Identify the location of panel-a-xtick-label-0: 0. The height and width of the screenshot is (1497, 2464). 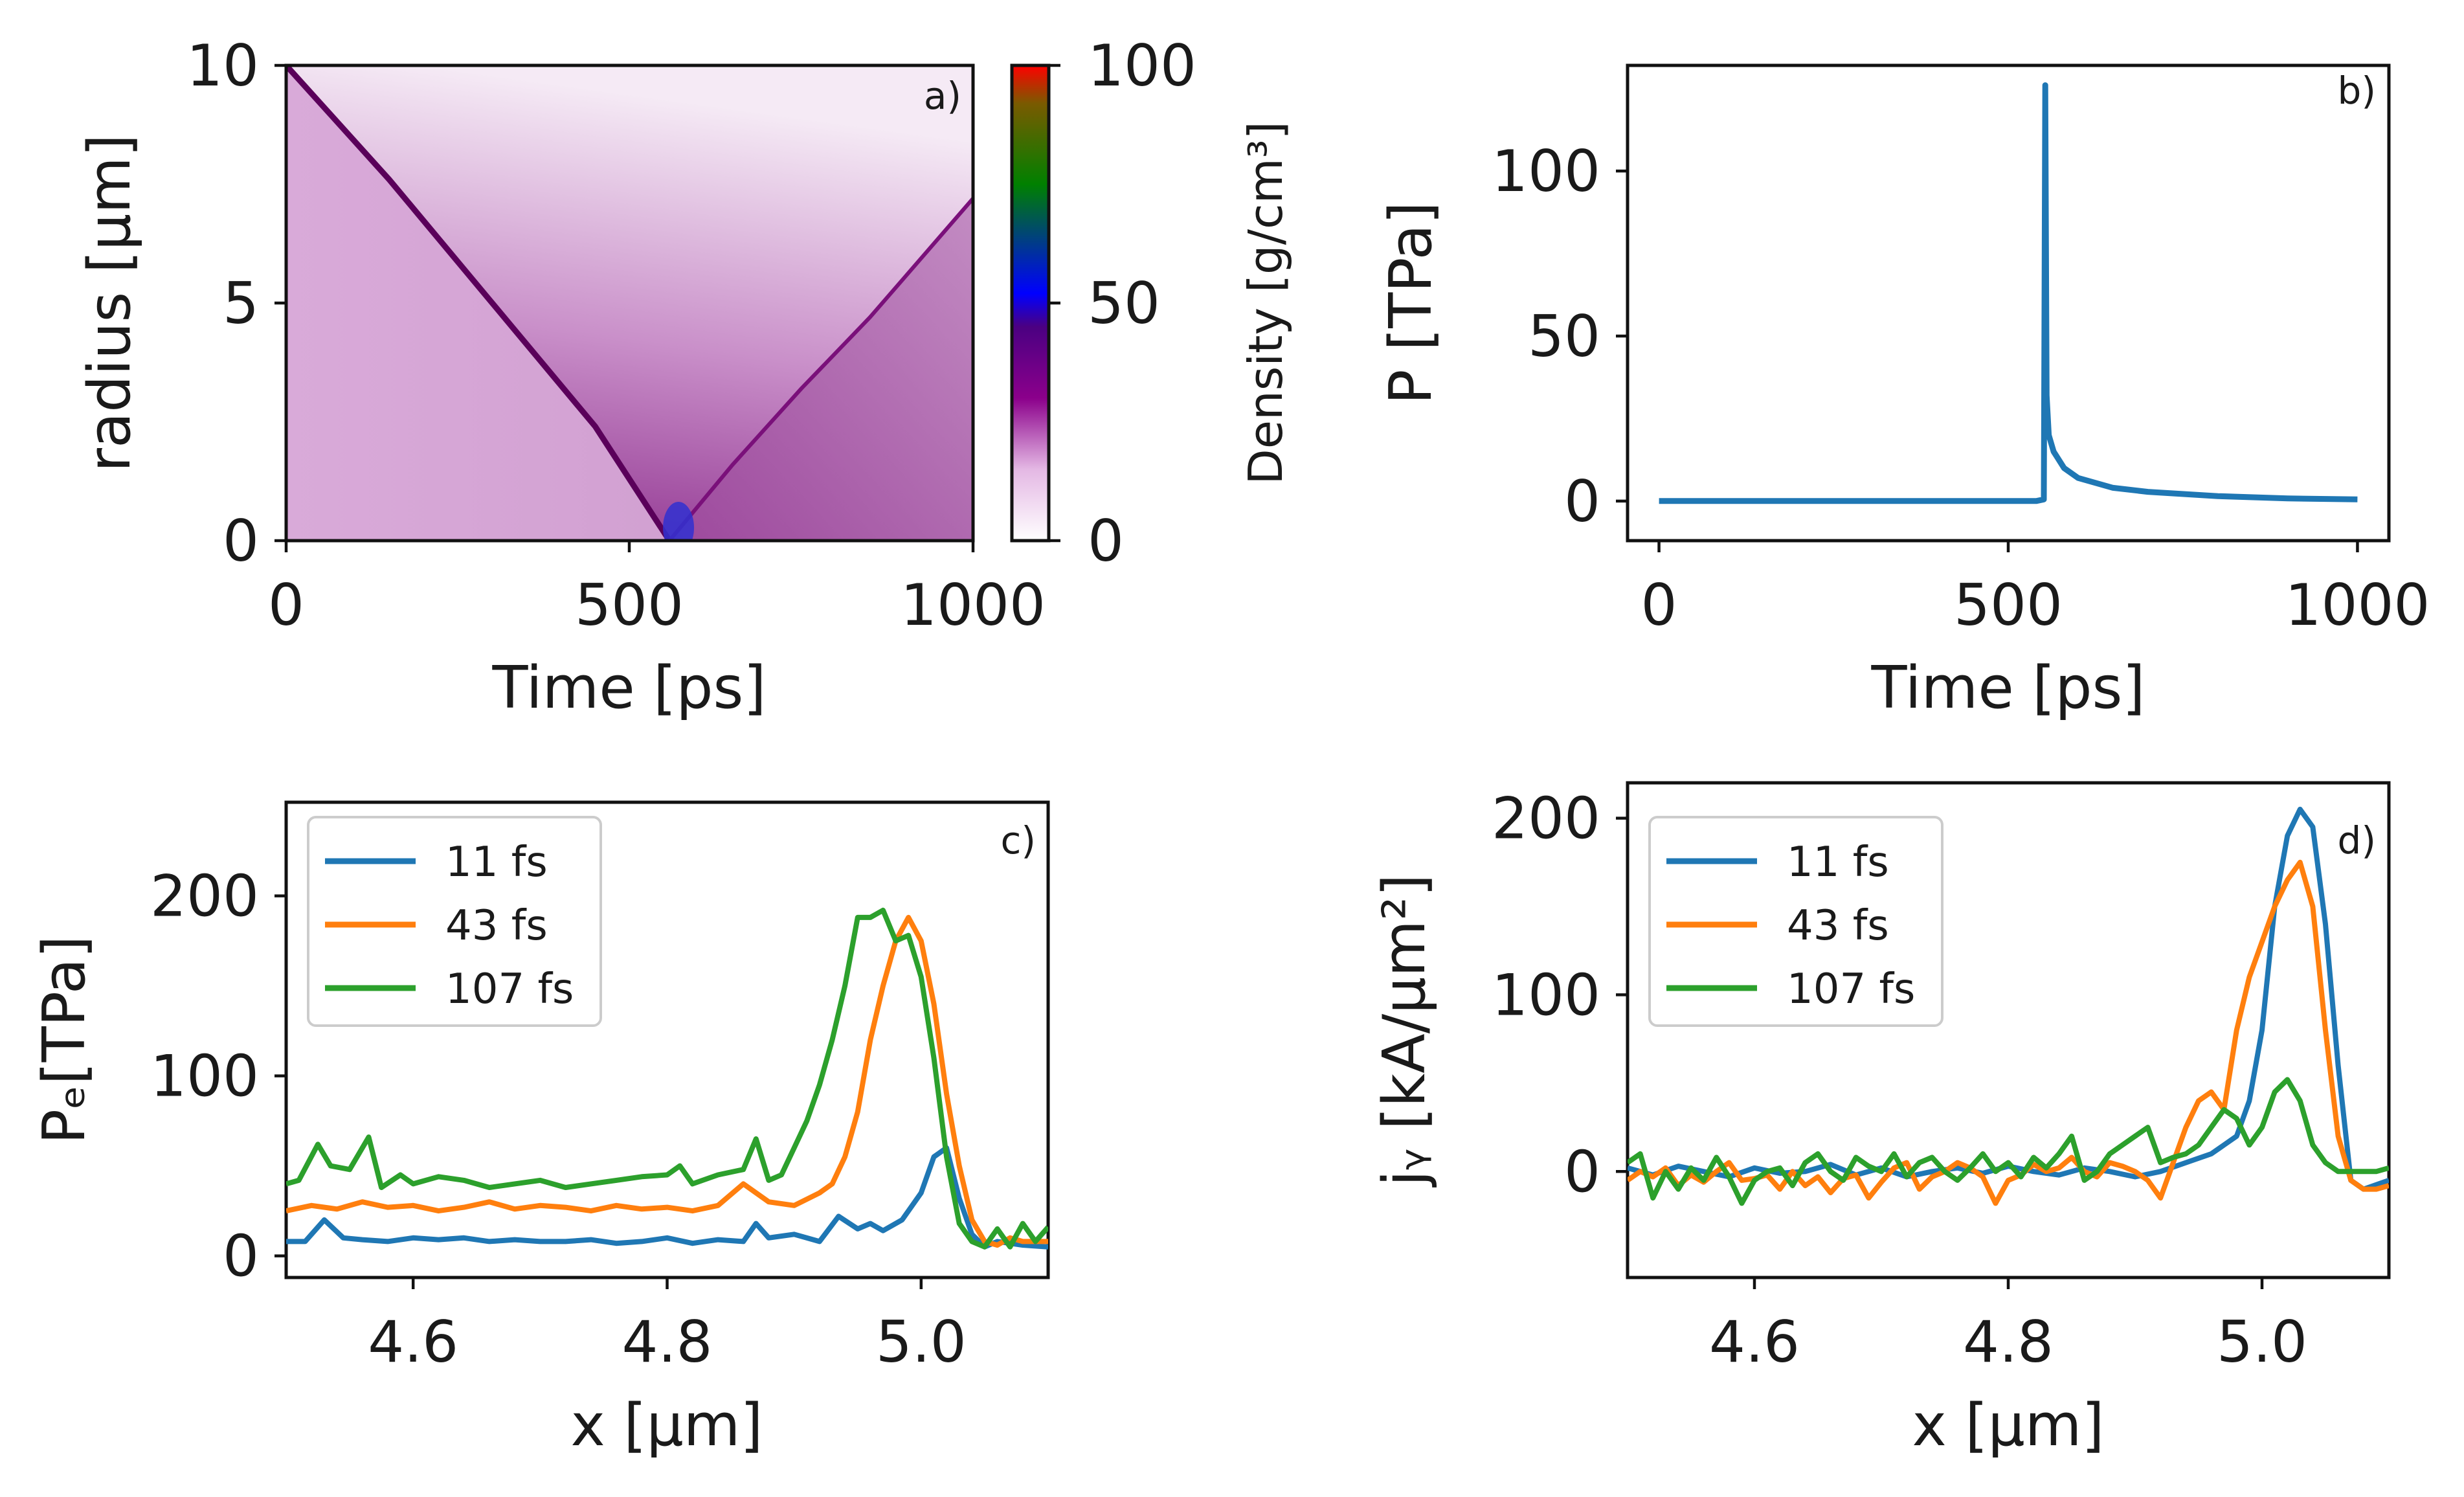
(286, 605).